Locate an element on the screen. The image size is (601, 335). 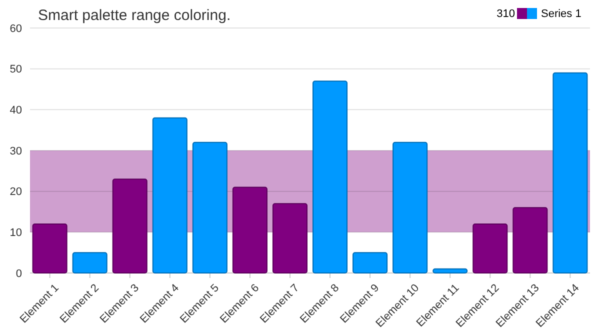
y-tick-label: 60 is located at coordinates (16, 28).